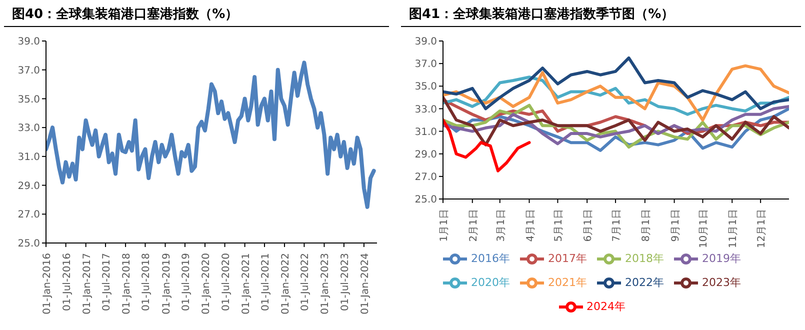  What do you see at coordinates (588, 225) in the screenshot?
I see `x-tick-label: 6月1日` at bounding box center [588, 225].